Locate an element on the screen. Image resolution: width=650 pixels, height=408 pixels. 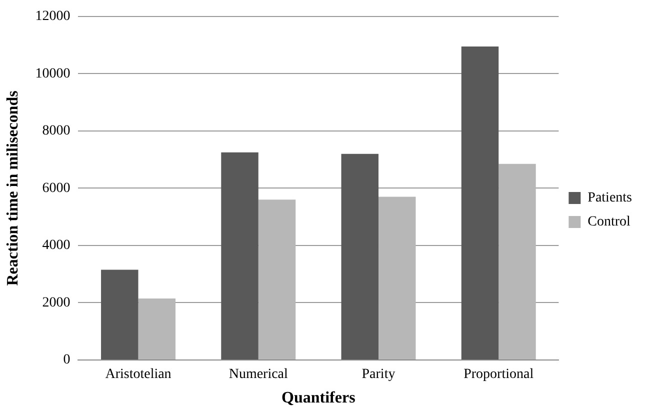
legend-label: Patients is located at coordinates (610, 198).